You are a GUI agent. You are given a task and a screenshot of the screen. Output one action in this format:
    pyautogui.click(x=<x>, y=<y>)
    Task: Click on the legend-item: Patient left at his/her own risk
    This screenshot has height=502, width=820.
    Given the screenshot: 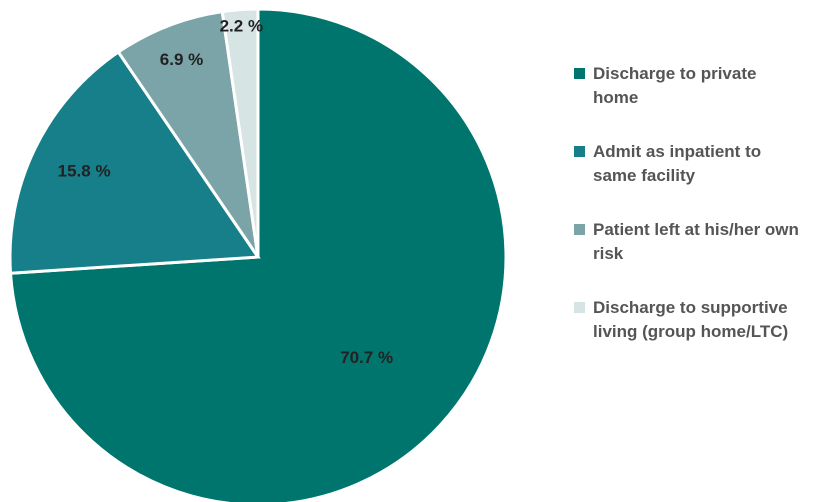 What is the action you would take?
    pyautogui.click(x=689, y=242)
    